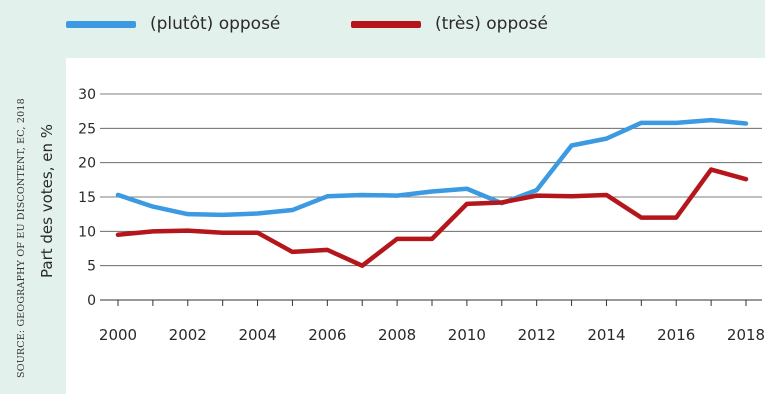  Describe the element at coordinates (432, 321) in the screenshot. I see `x-axis: 2000 2002 2004 2006 2008 2010 2012 2014 2016 2018` at that location.